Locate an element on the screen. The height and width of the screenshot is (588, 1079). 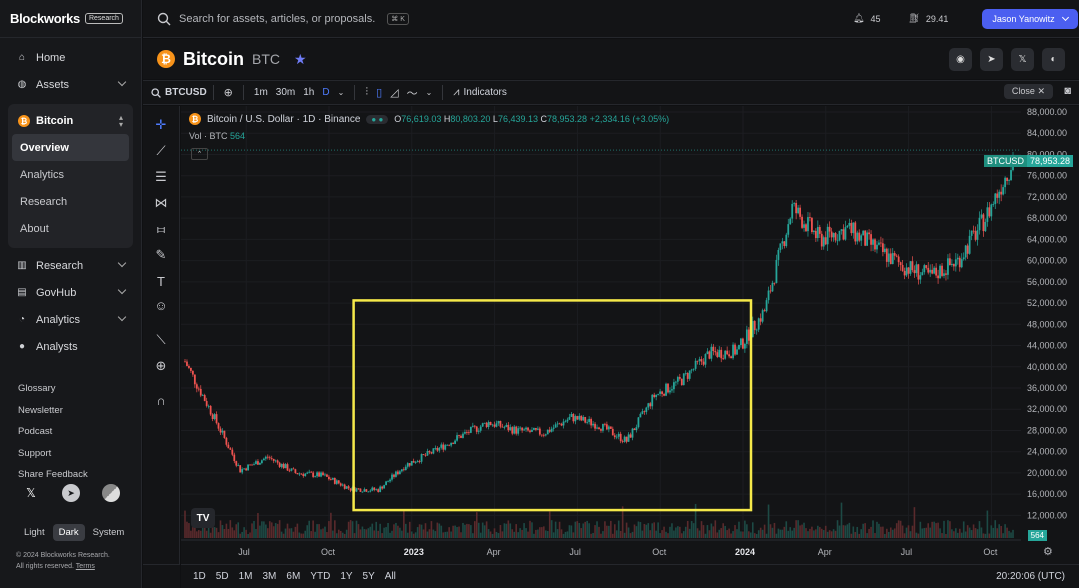
sidebar-item-analytics: Analytics is located at coordinates (42, 174).